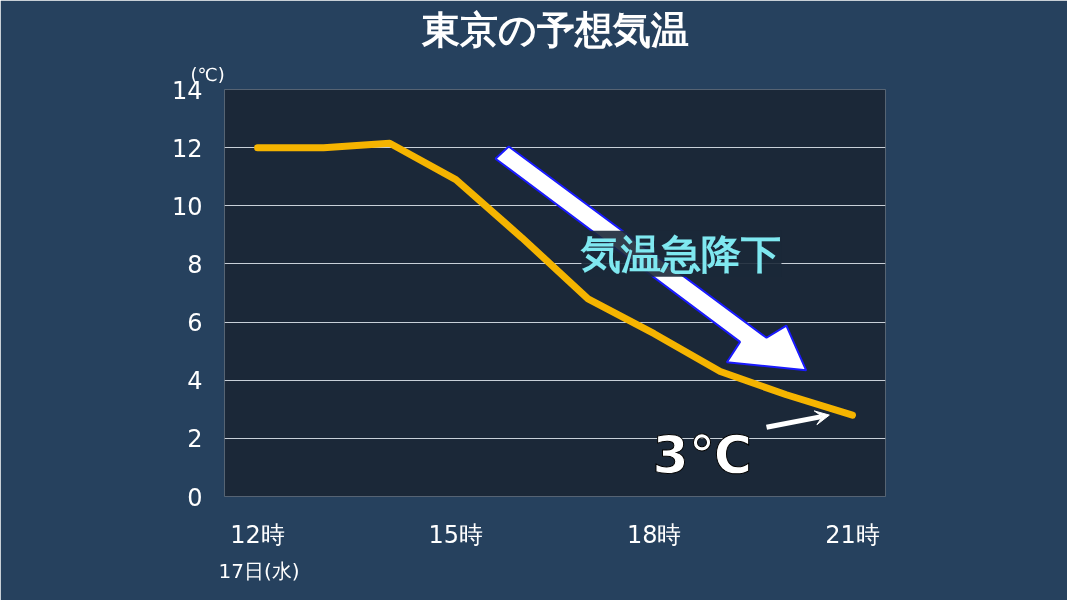 The height and width of the screenshot is (600, 1067). What do you see at coordinates (852, 534) in the screenshot?
I see `x-tick-label: 21時` at bounding box center [852, 534].